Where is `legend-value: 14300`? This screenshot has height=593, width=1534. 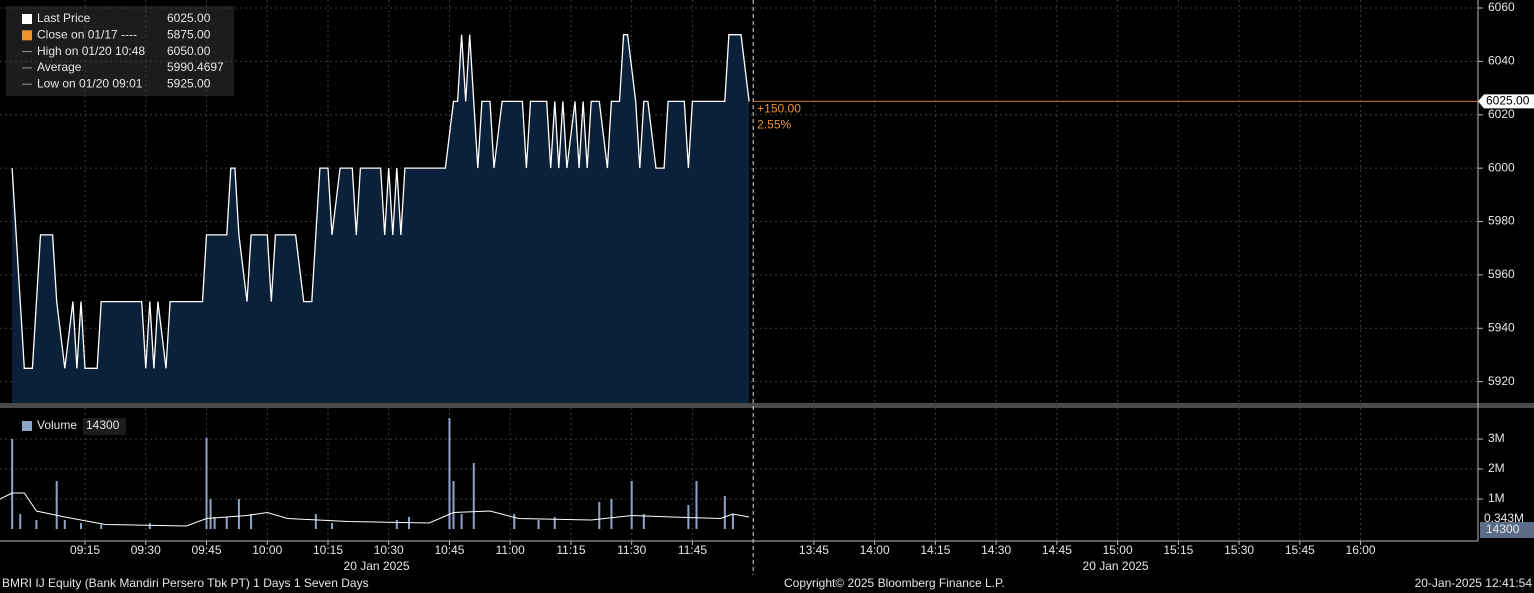 legend-value: 14300 is located at coordinates (103, 425).